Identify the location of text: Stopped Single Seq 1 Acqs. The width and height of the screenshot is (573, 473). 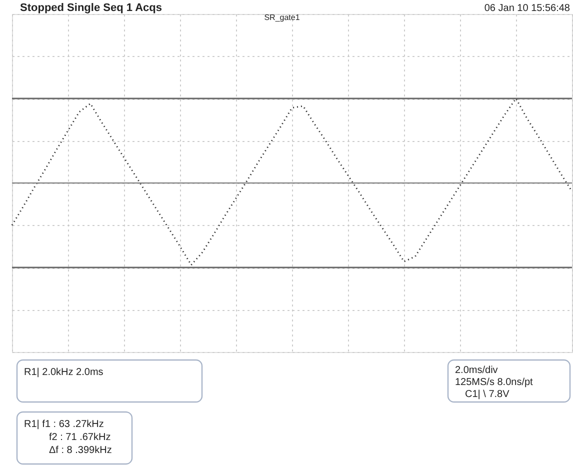
(91, 8).